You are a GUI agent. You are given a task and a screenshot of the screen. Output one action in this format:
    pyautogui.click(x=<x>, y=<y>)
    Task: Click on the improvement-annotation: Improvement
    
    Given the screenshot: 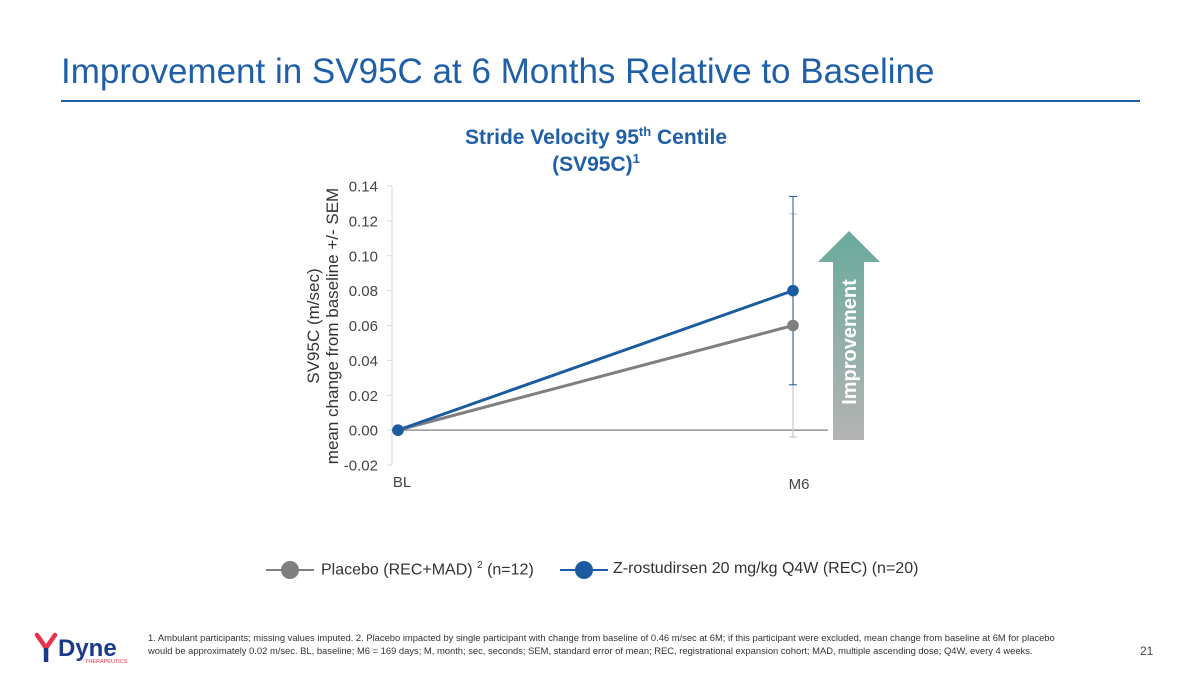 What is the action you would take?
    pyautogui.click(x=849, y=335)
    